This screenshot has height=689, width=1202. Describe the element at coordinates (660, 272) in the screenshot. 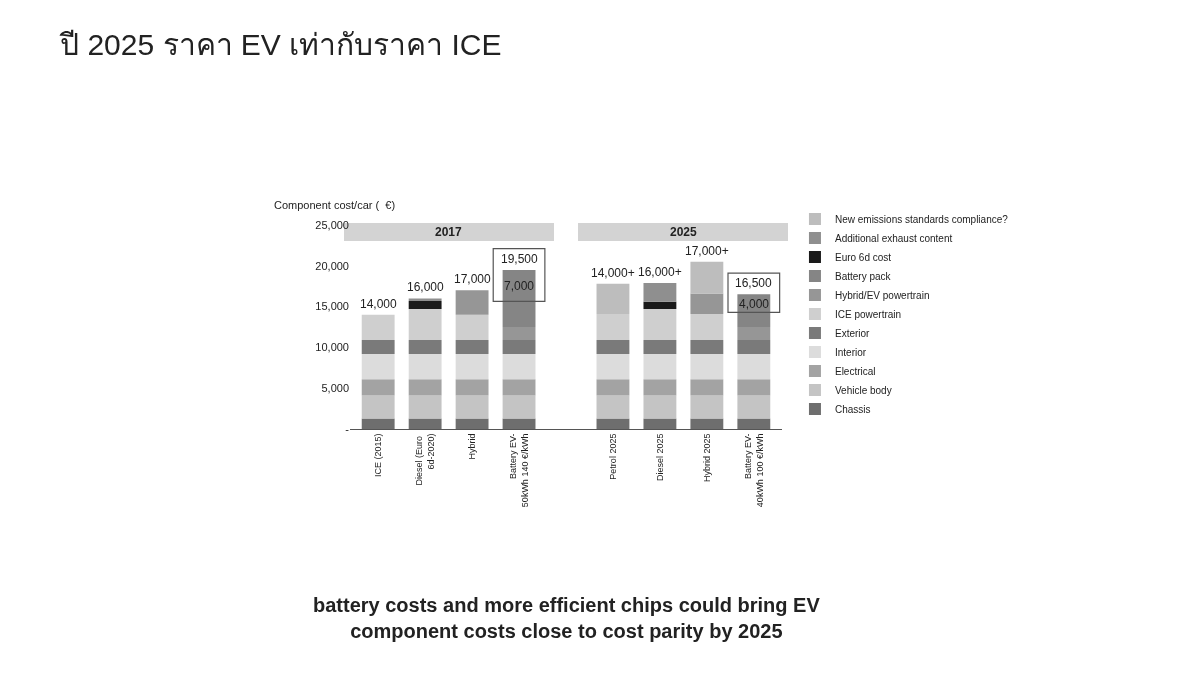

I see `total-label: 16,000+` at that location.